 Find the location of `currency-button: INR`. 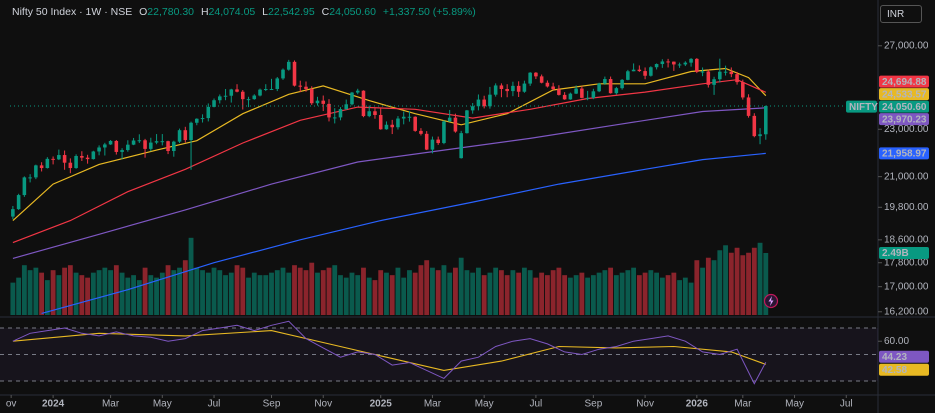

currency-button: INR is located at coordinates (901, 14).